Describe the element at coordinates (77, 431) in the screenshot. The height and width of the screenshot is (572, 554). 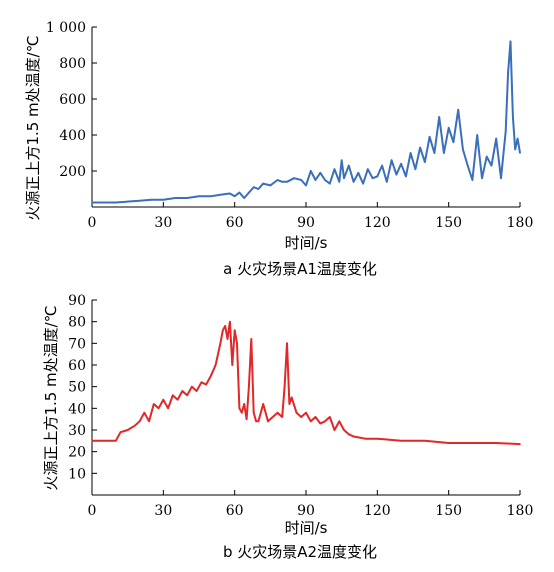
I see `y-tick-label: 30` at that location.